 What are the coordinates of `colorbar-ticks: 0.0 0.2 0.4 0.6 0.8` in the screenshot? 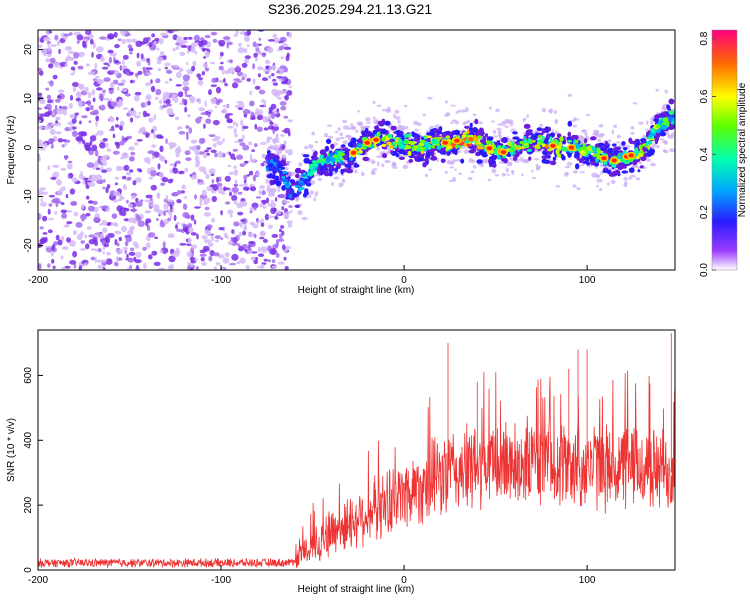 It's located at (707, 154).